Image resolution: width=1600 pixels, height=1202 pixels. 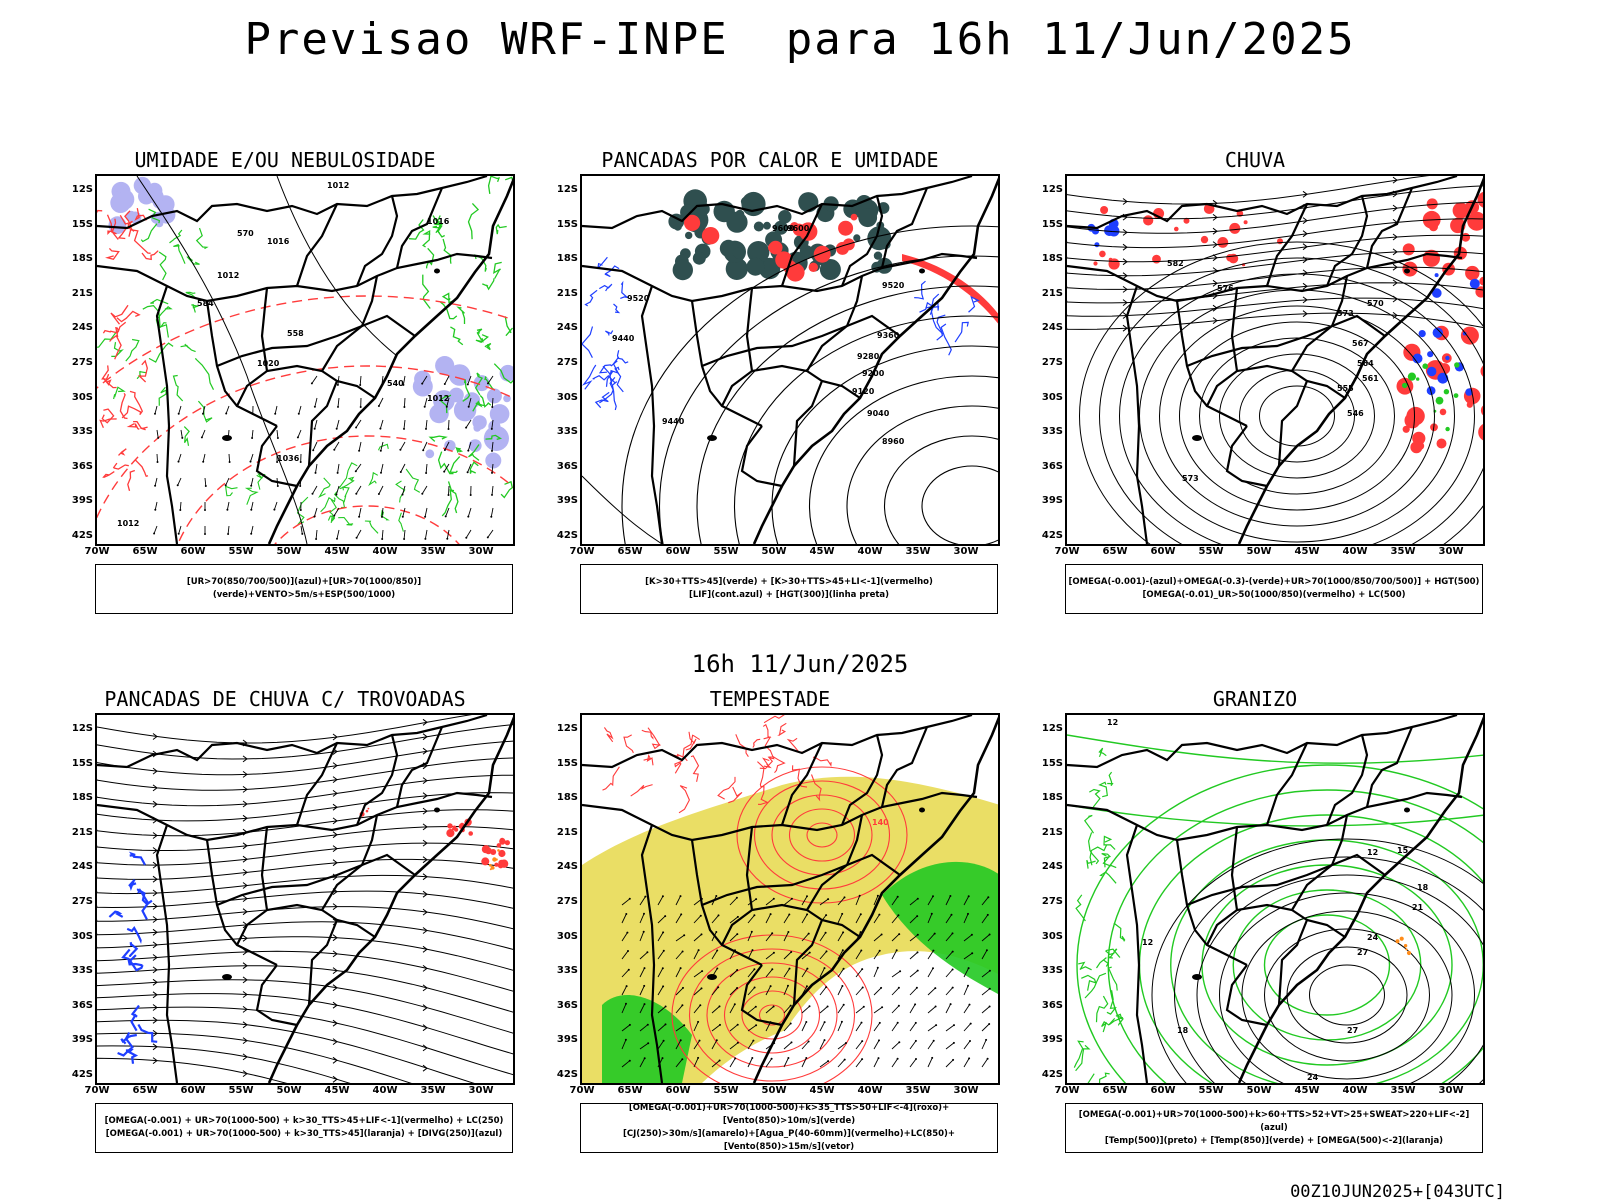 I want to click on lat-tick-label: 15S, so click(x=74, y=224).